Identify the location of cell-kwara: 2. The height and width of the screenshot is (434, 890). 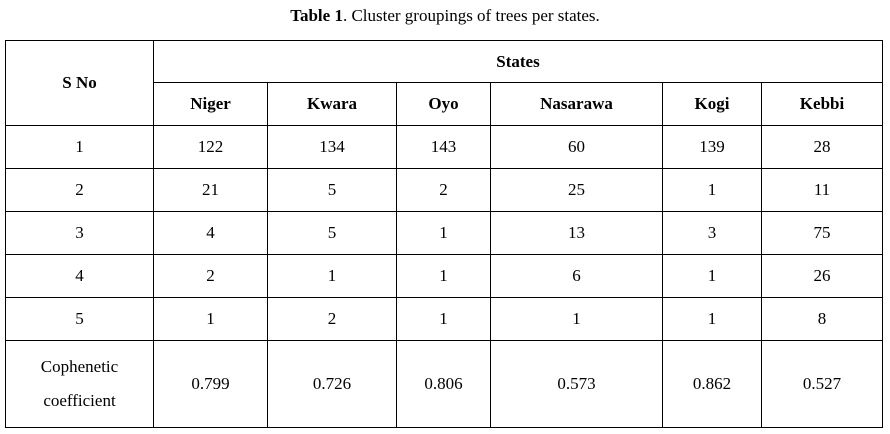
(332, 319).